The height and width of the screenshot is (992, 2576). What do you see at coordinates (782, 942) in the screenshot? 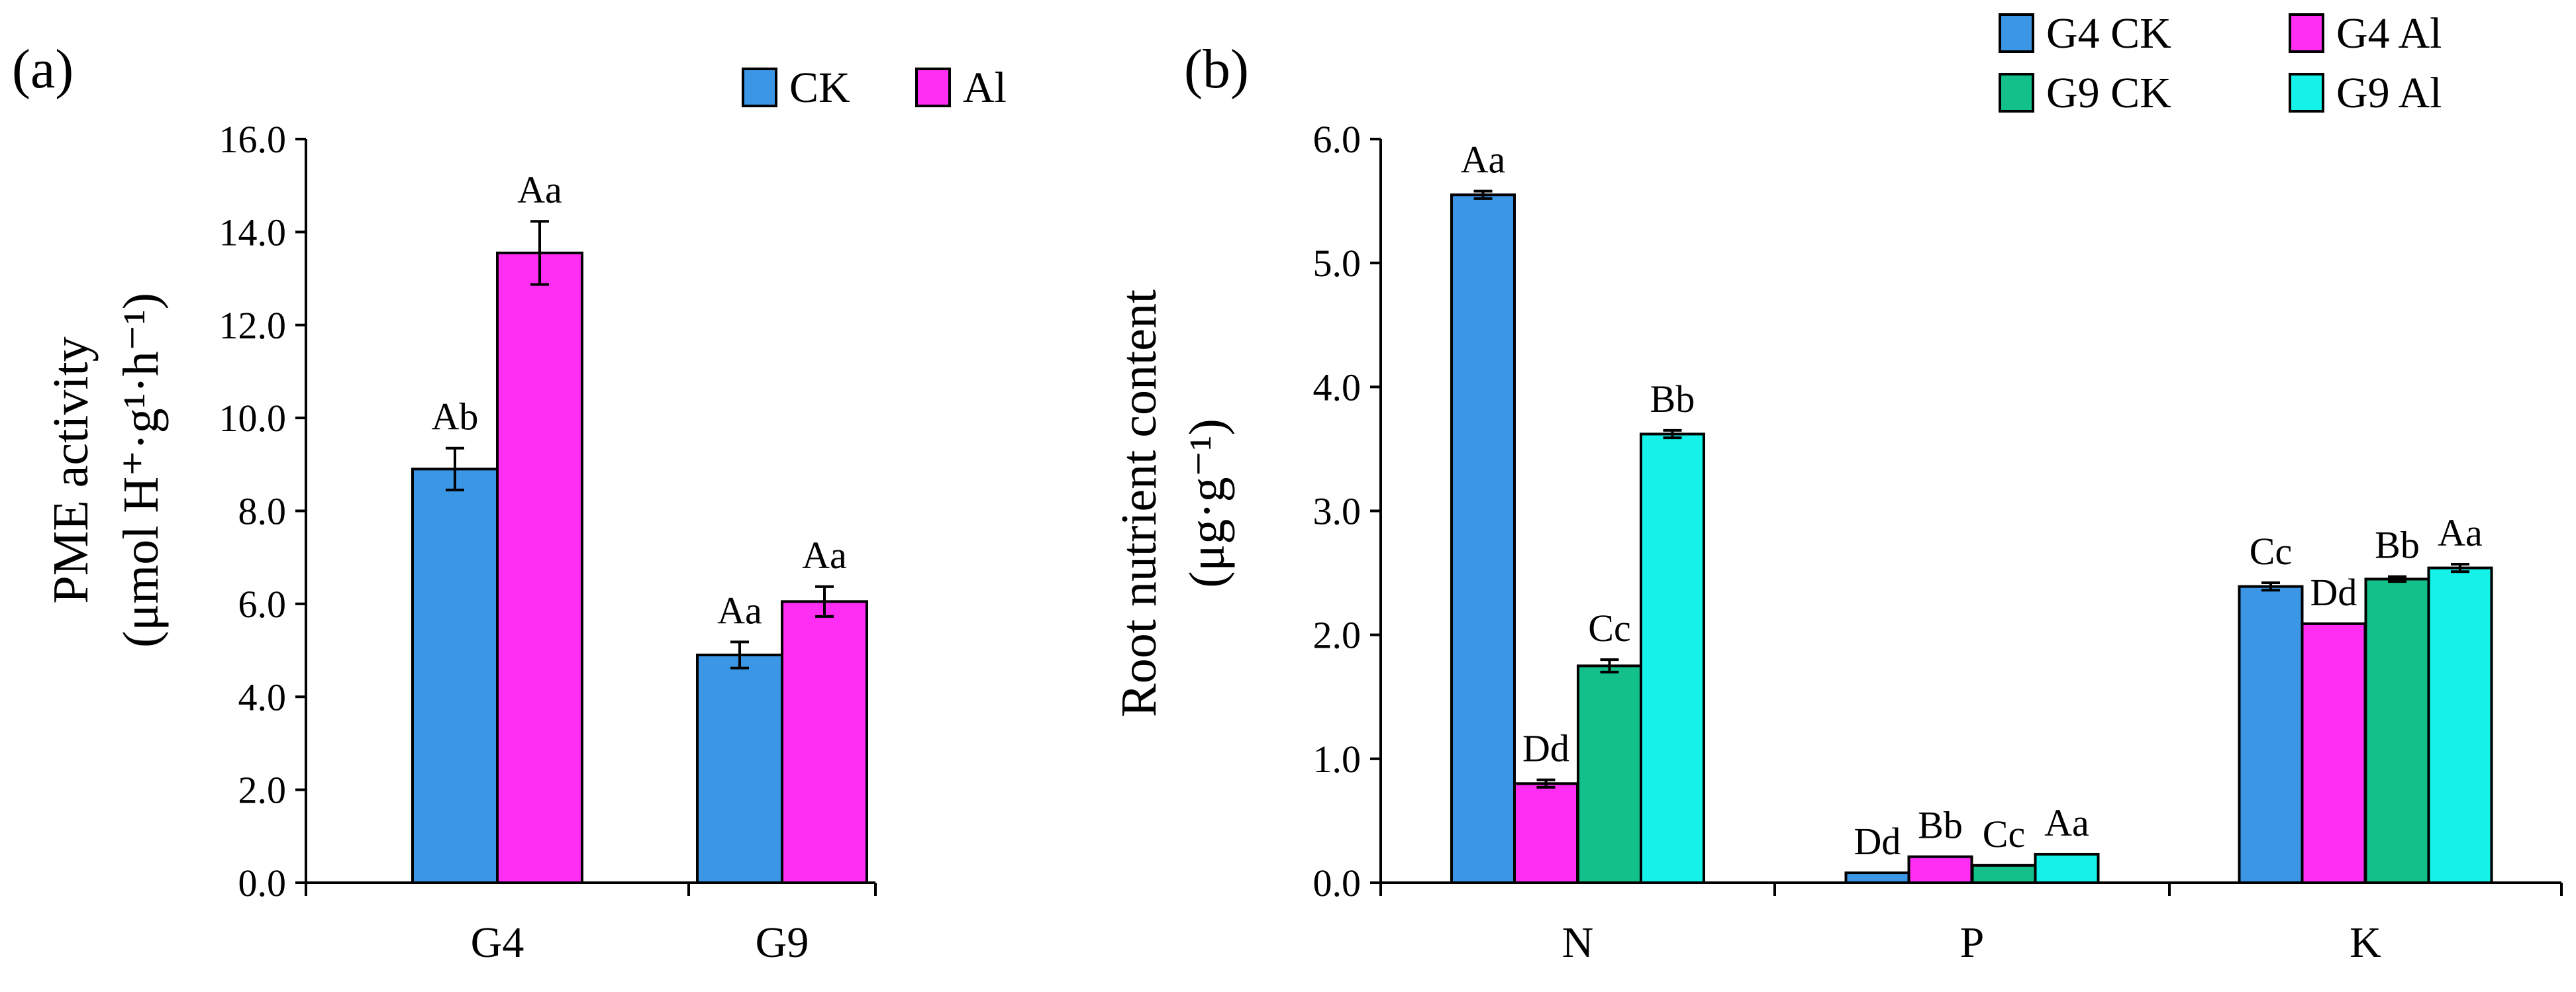
I see `x-category-label: G9` at bounding box center [782, 942].